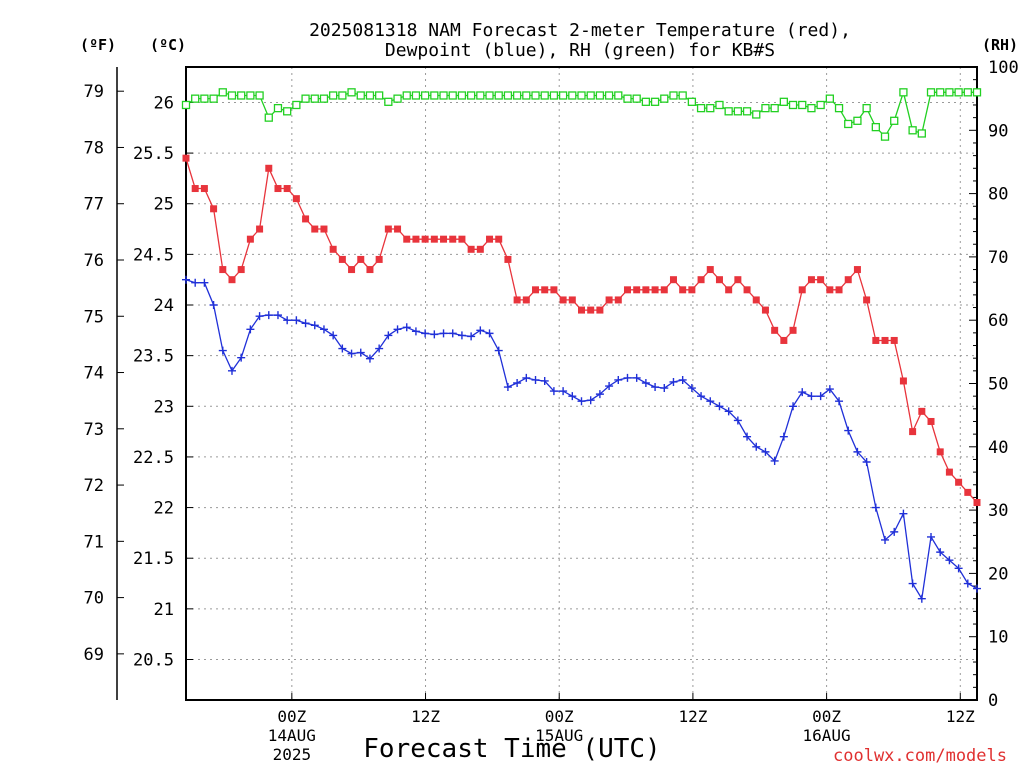 Image resolution: width=1024 pixels, height=768 pixels. I want to click on fahrenheit-tick-label: 75, so click(94, 317).